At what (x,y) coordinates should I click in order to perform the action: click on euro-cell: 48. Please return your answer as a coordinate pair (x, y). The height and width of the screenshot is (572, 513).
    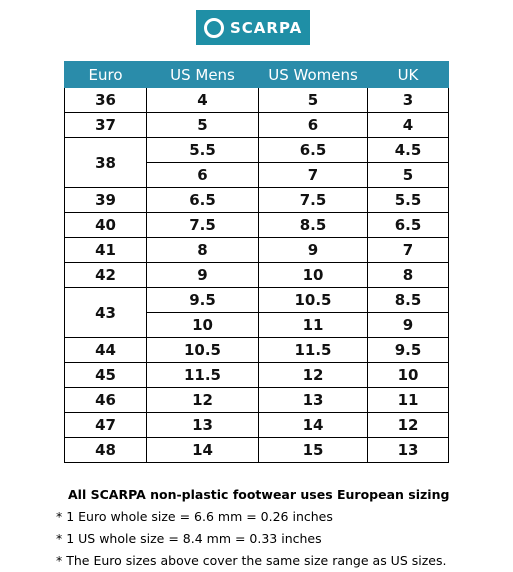
    Looking at the image, I should click on (105, 450).